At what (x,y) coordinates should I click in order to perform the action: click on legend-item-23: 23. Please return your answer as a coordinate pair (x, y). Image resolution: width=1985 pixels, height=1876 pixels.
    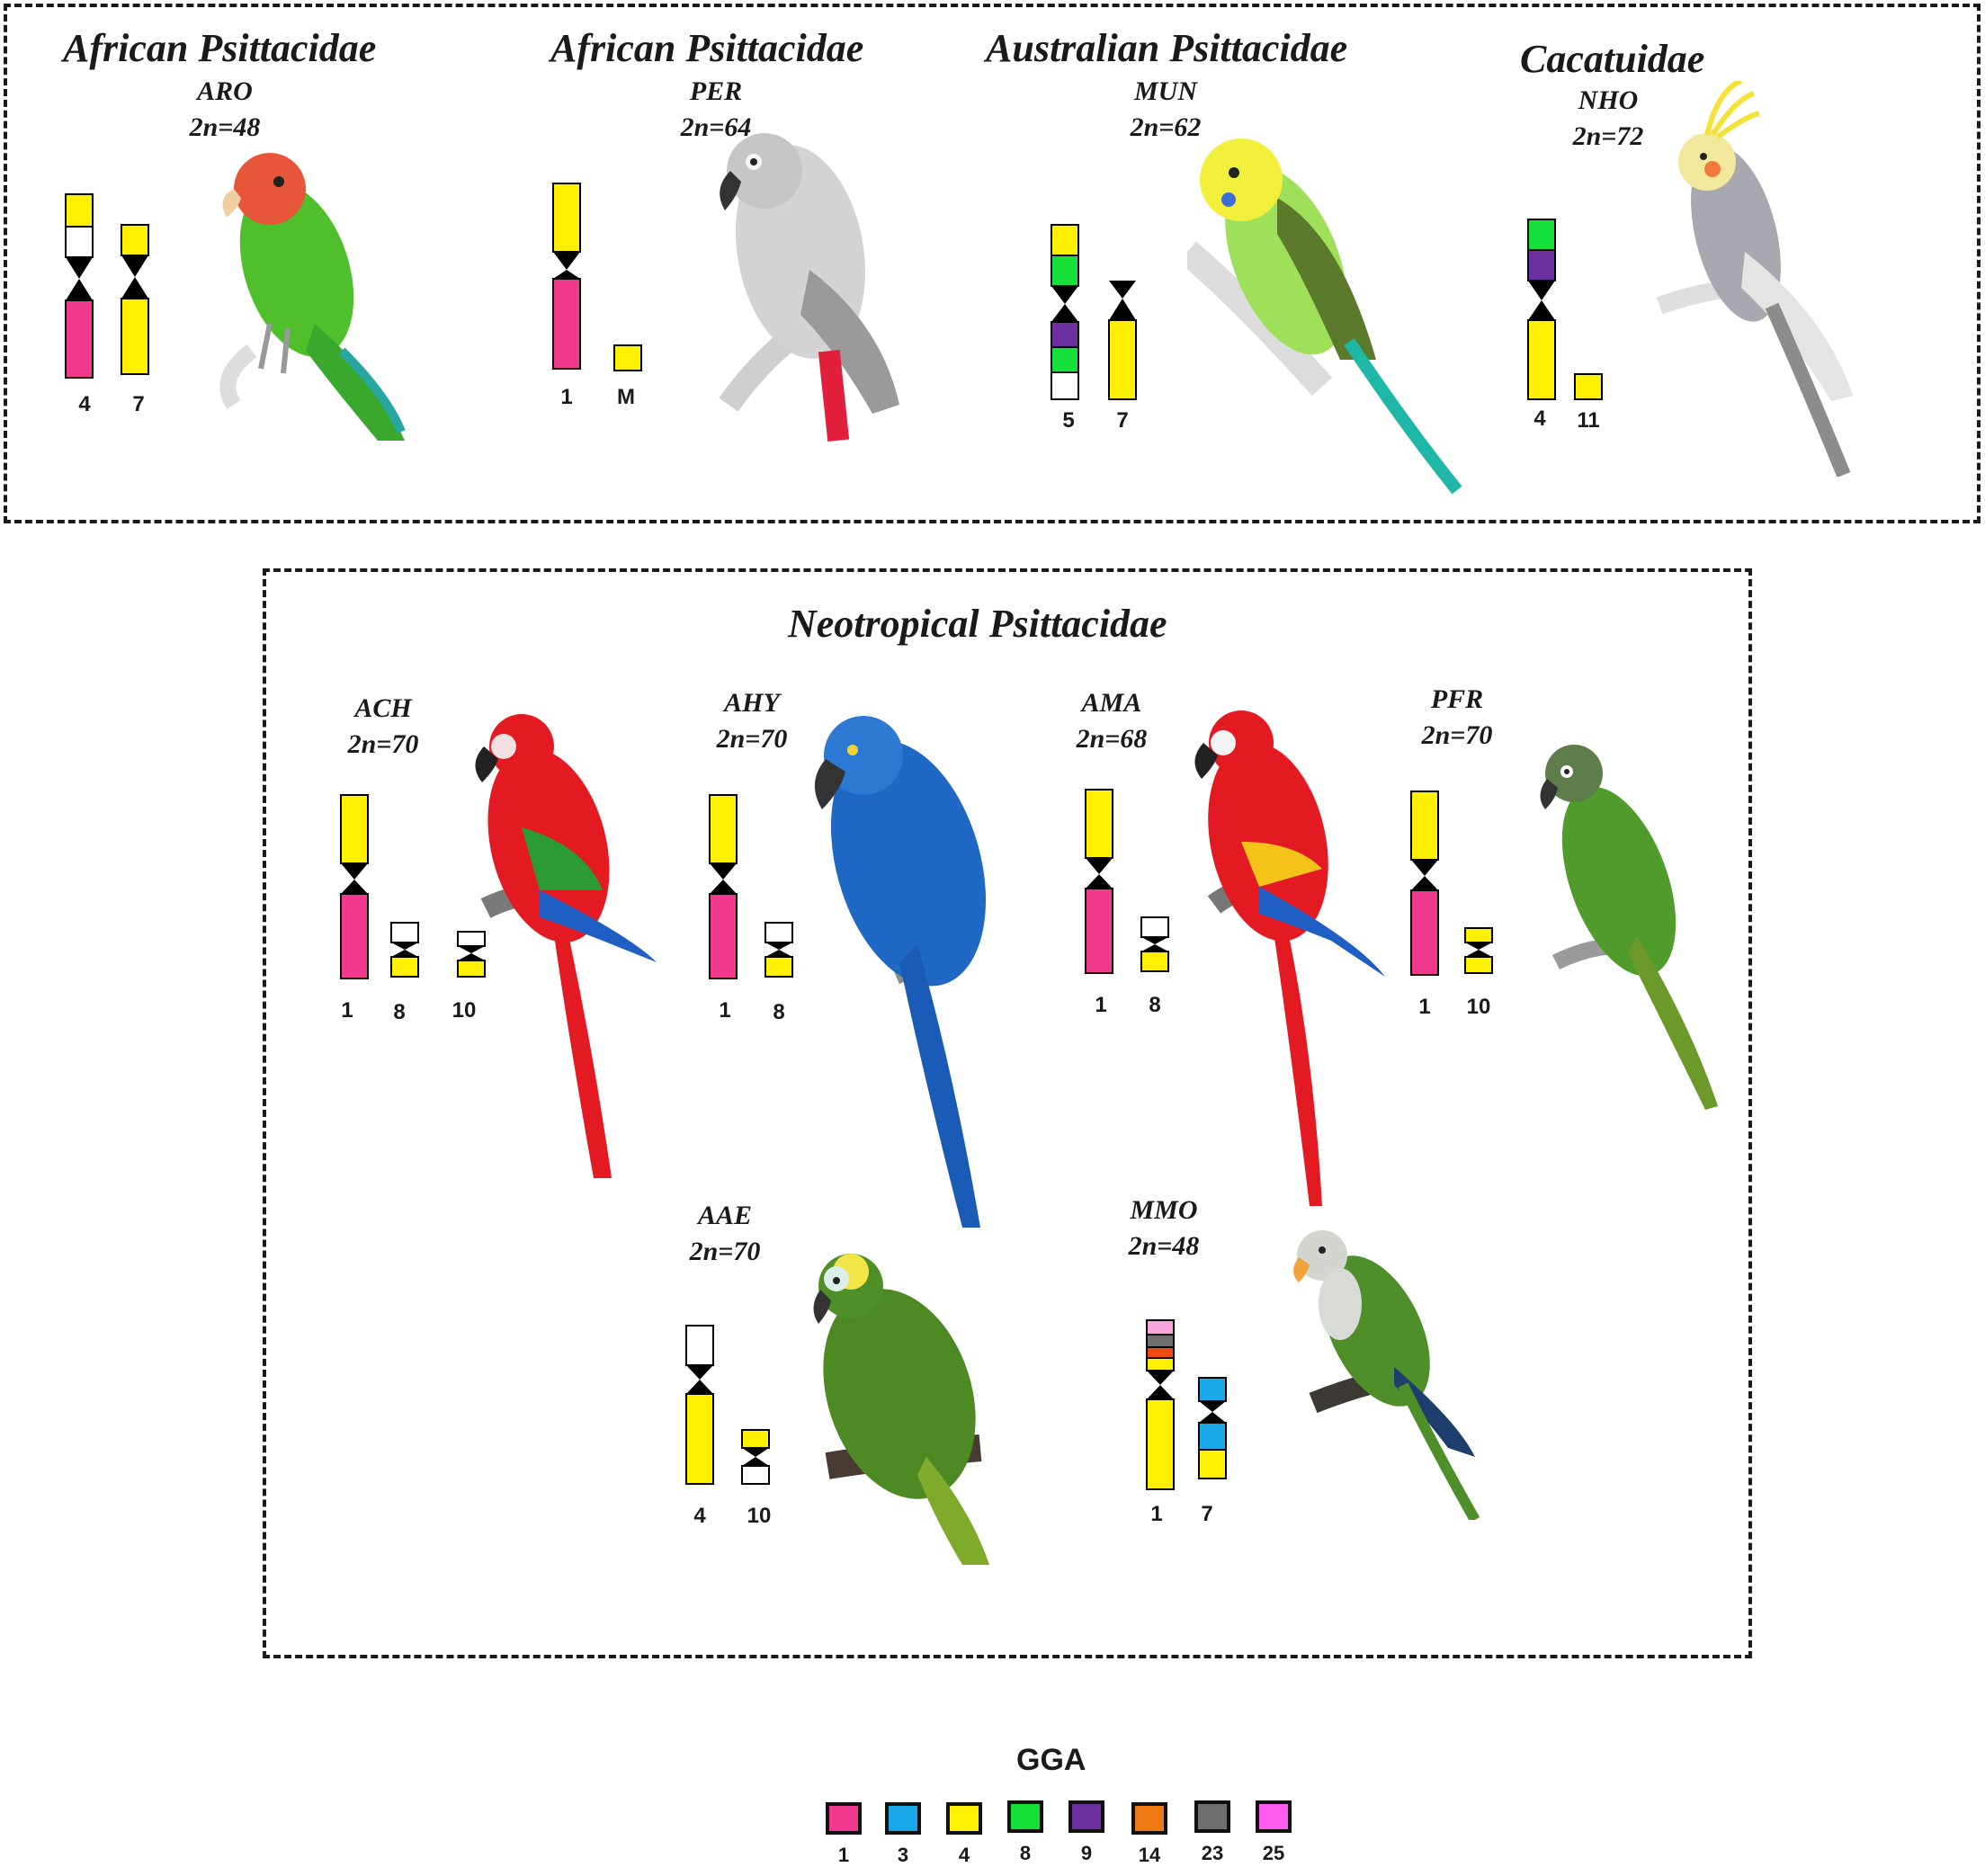
    Looking at the image, I should click on (1212, 1832).